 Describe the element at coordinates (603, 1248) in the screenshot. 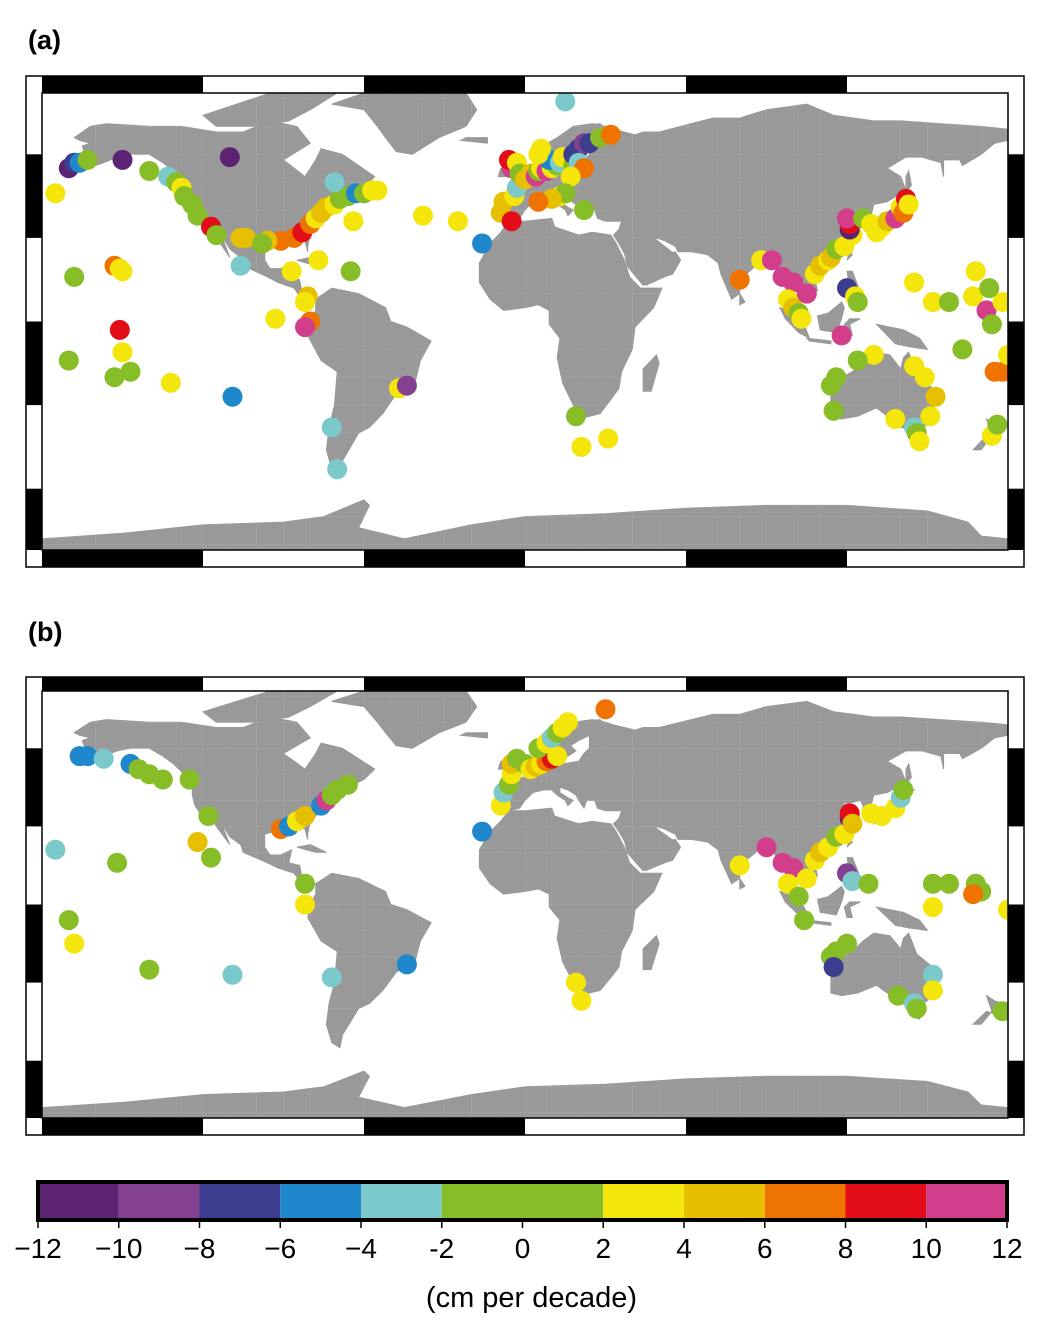

I see `colorbar-tick-label: 2` at that location.